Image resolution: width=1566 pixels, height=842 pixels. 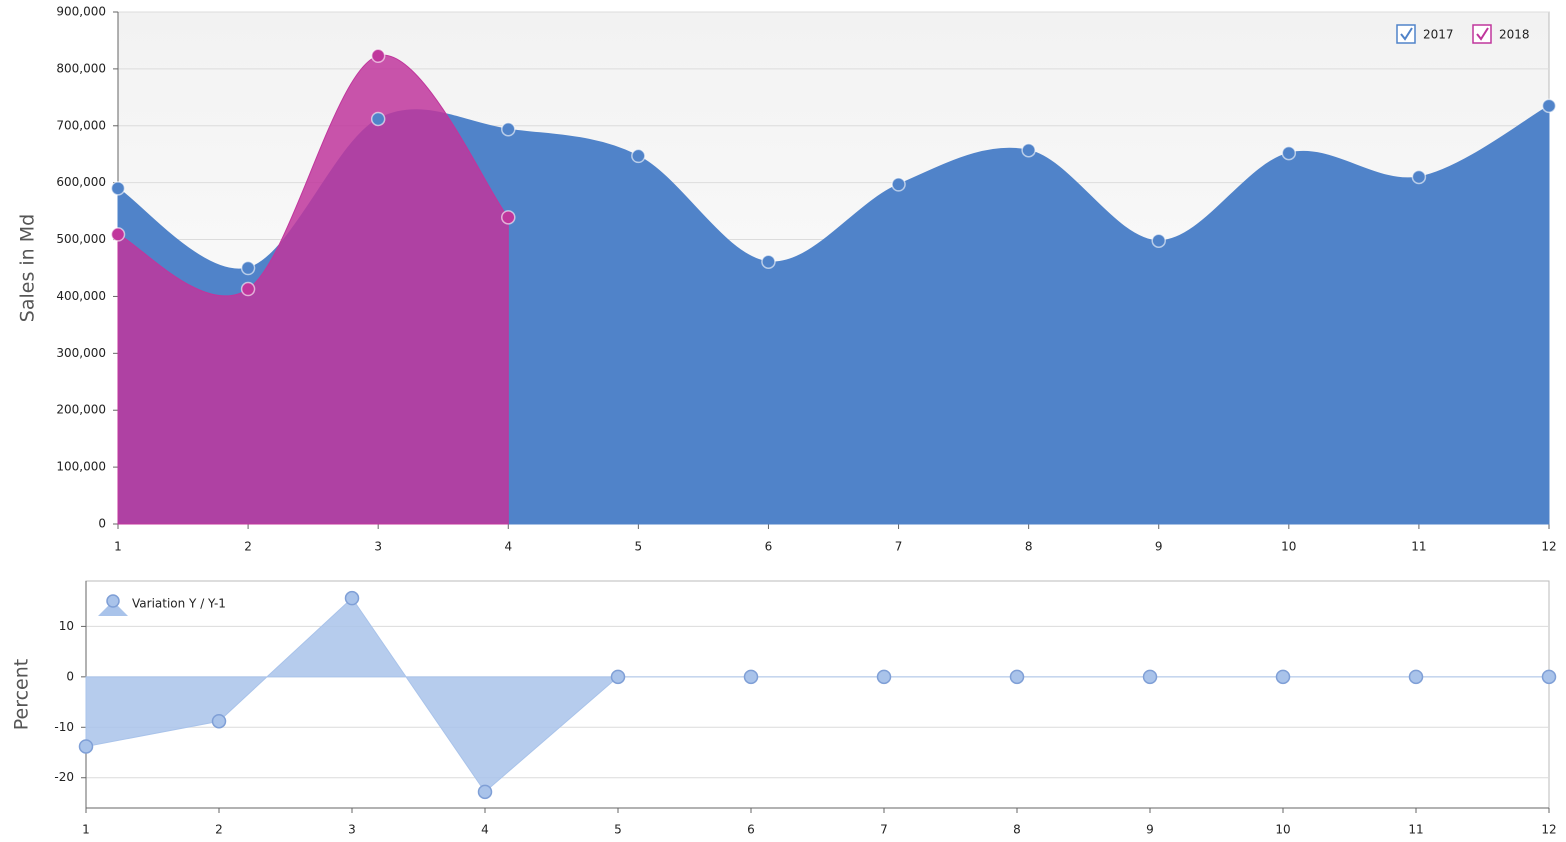 I want to click on y-tick-label: 10, so click(x=66, y=626).